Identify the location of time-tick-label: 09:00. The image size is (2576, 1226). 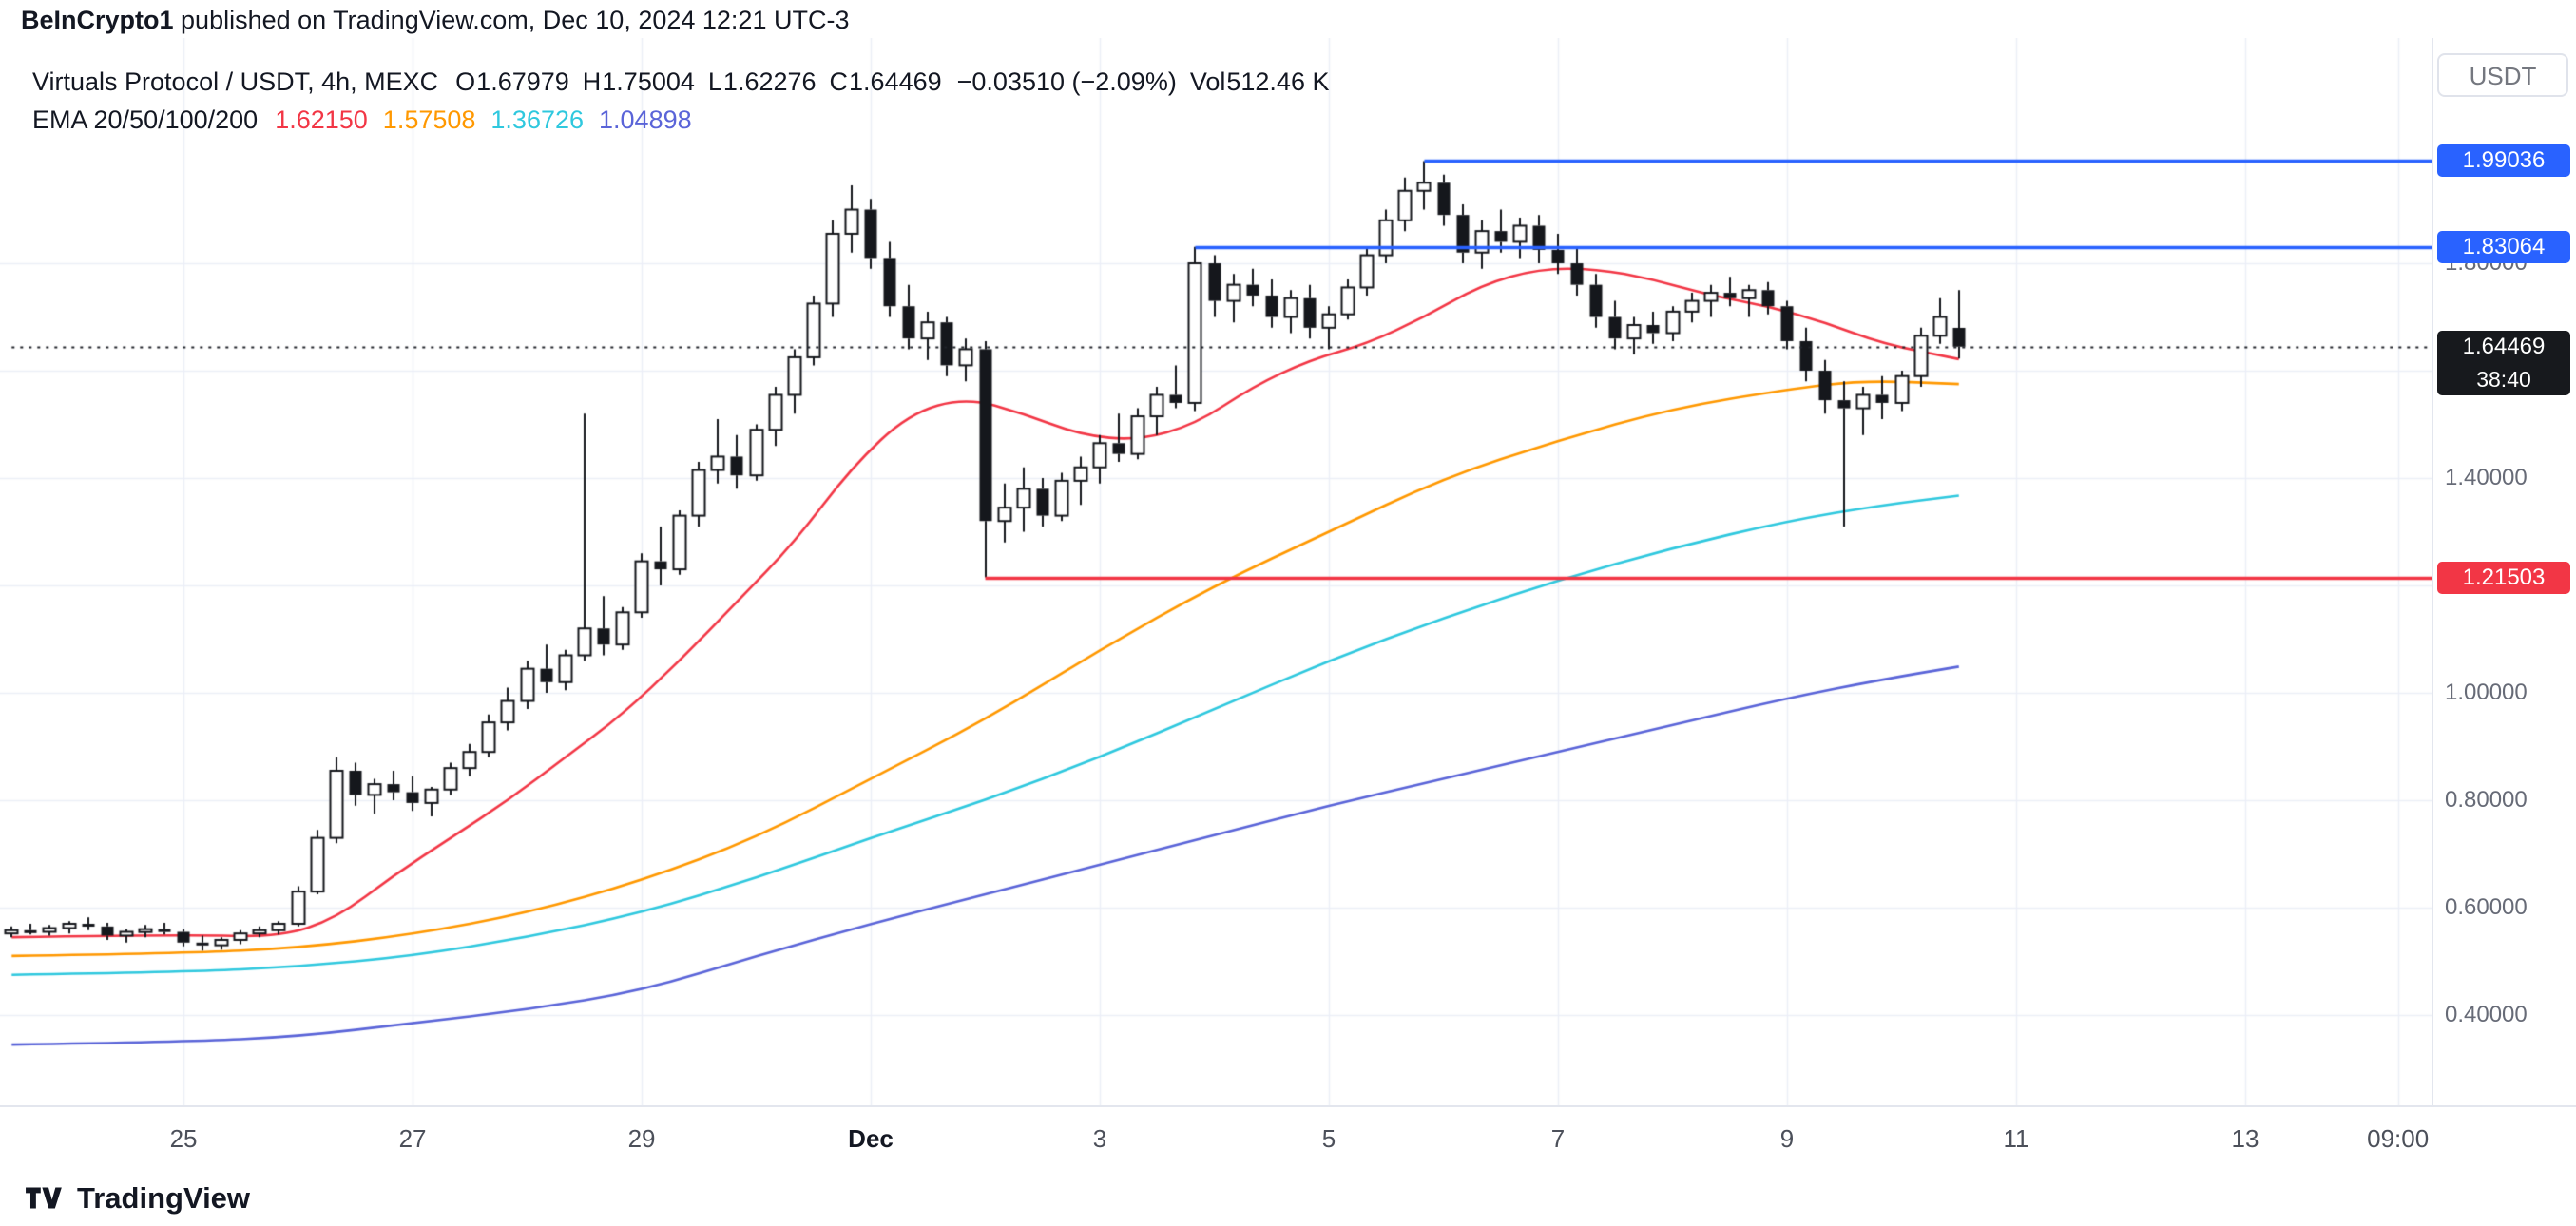
(2399, 1139).